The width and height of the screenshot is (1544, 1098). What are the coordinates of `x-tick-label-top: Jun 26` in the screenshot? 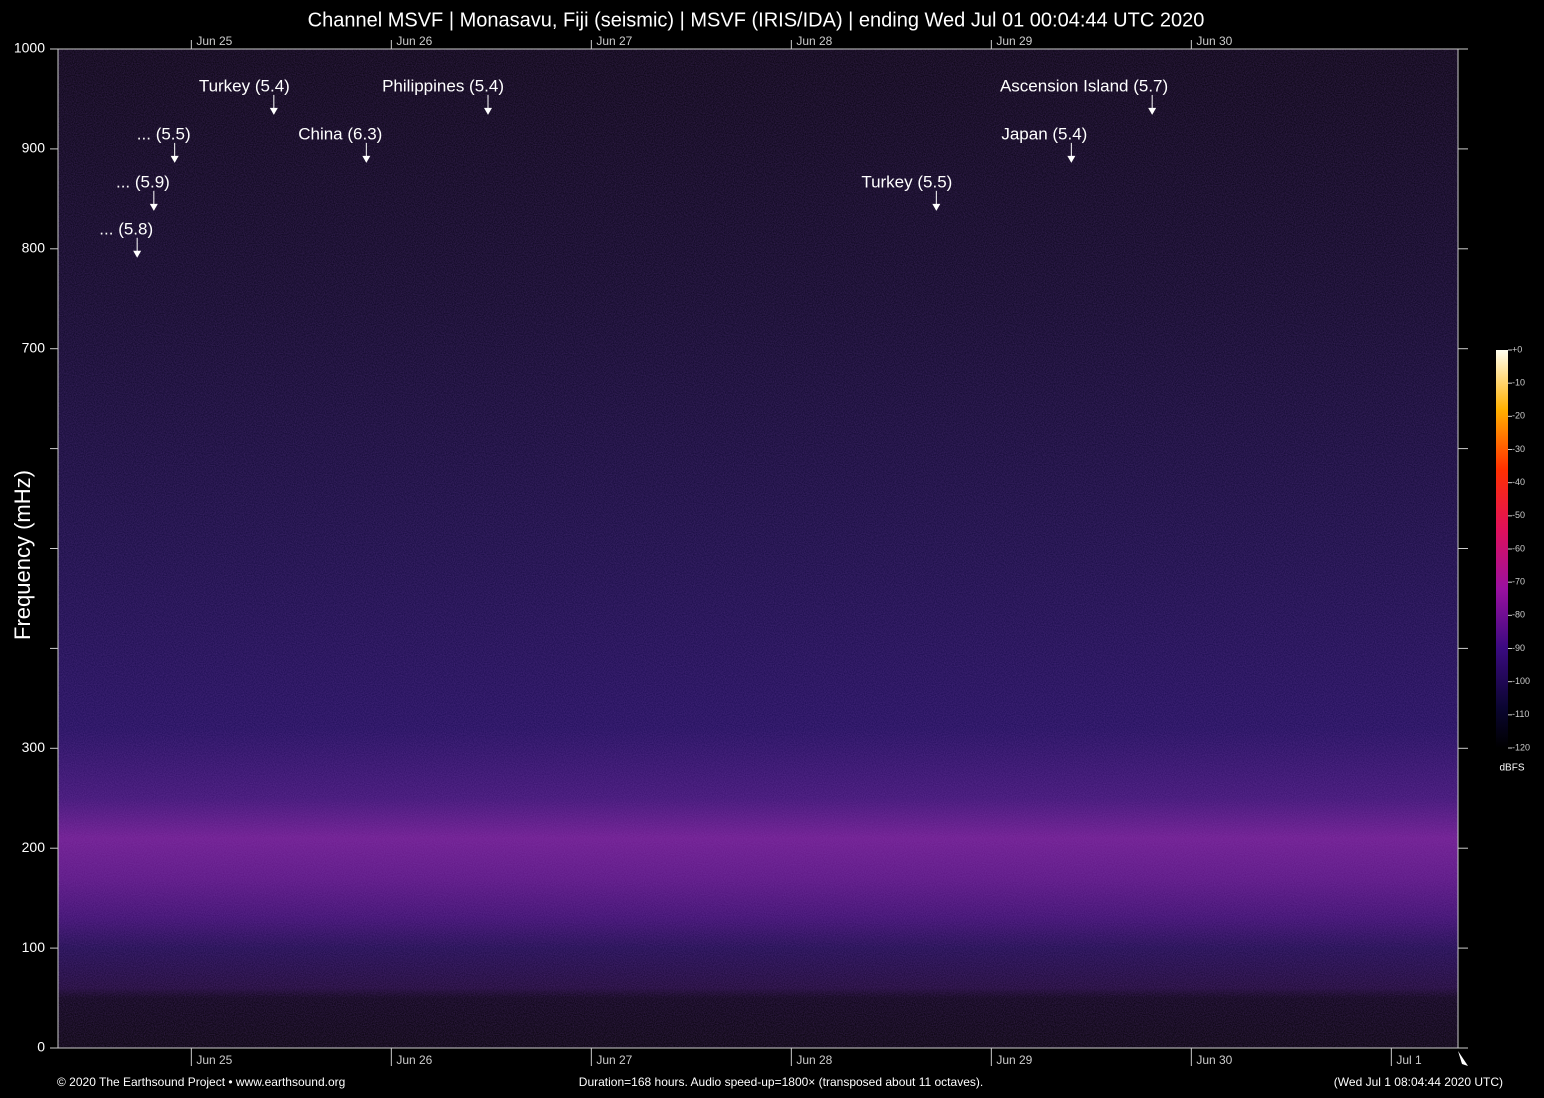 It's located at (414, 41).